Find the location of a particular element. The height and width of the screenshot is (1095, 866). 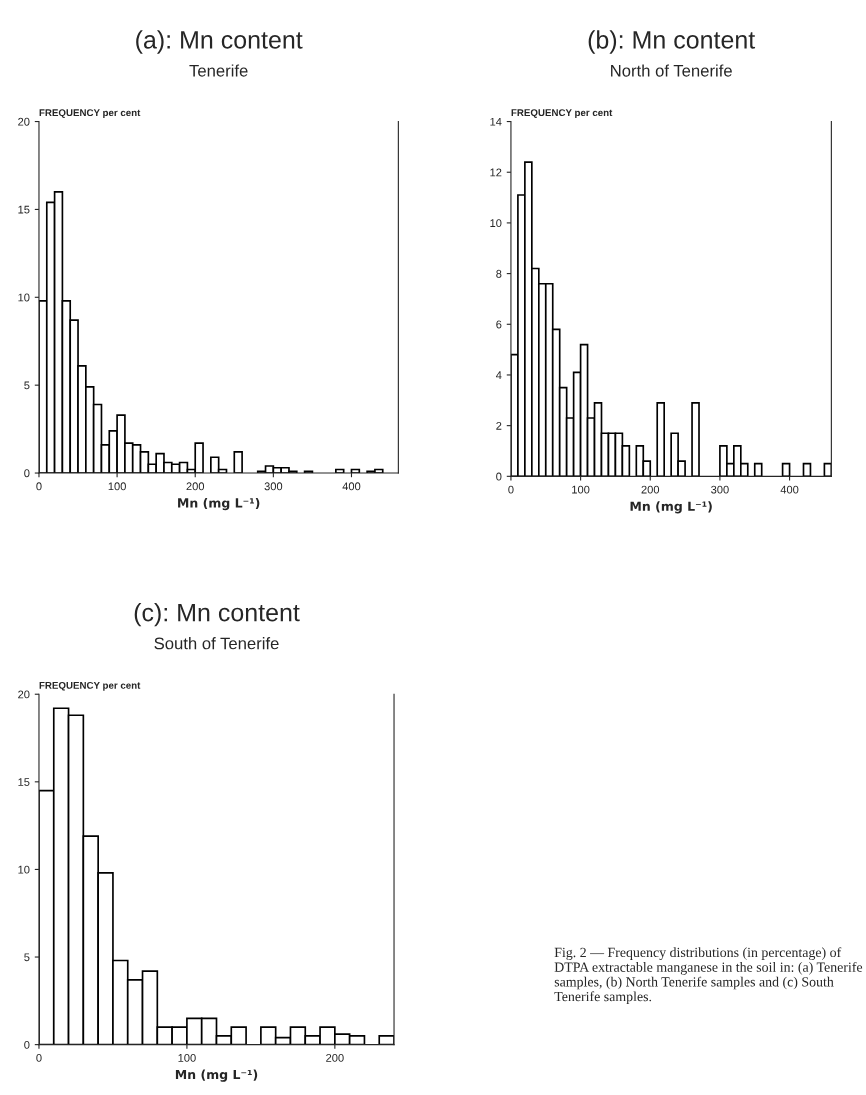

chart-title: (a): Mn content is located at coordinates (219, 42).